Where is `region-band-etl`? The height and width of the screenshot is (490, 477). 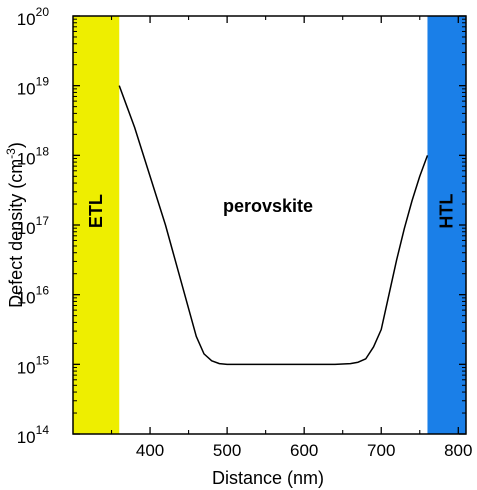 region-band-etl is located at coordinates (96, 225).